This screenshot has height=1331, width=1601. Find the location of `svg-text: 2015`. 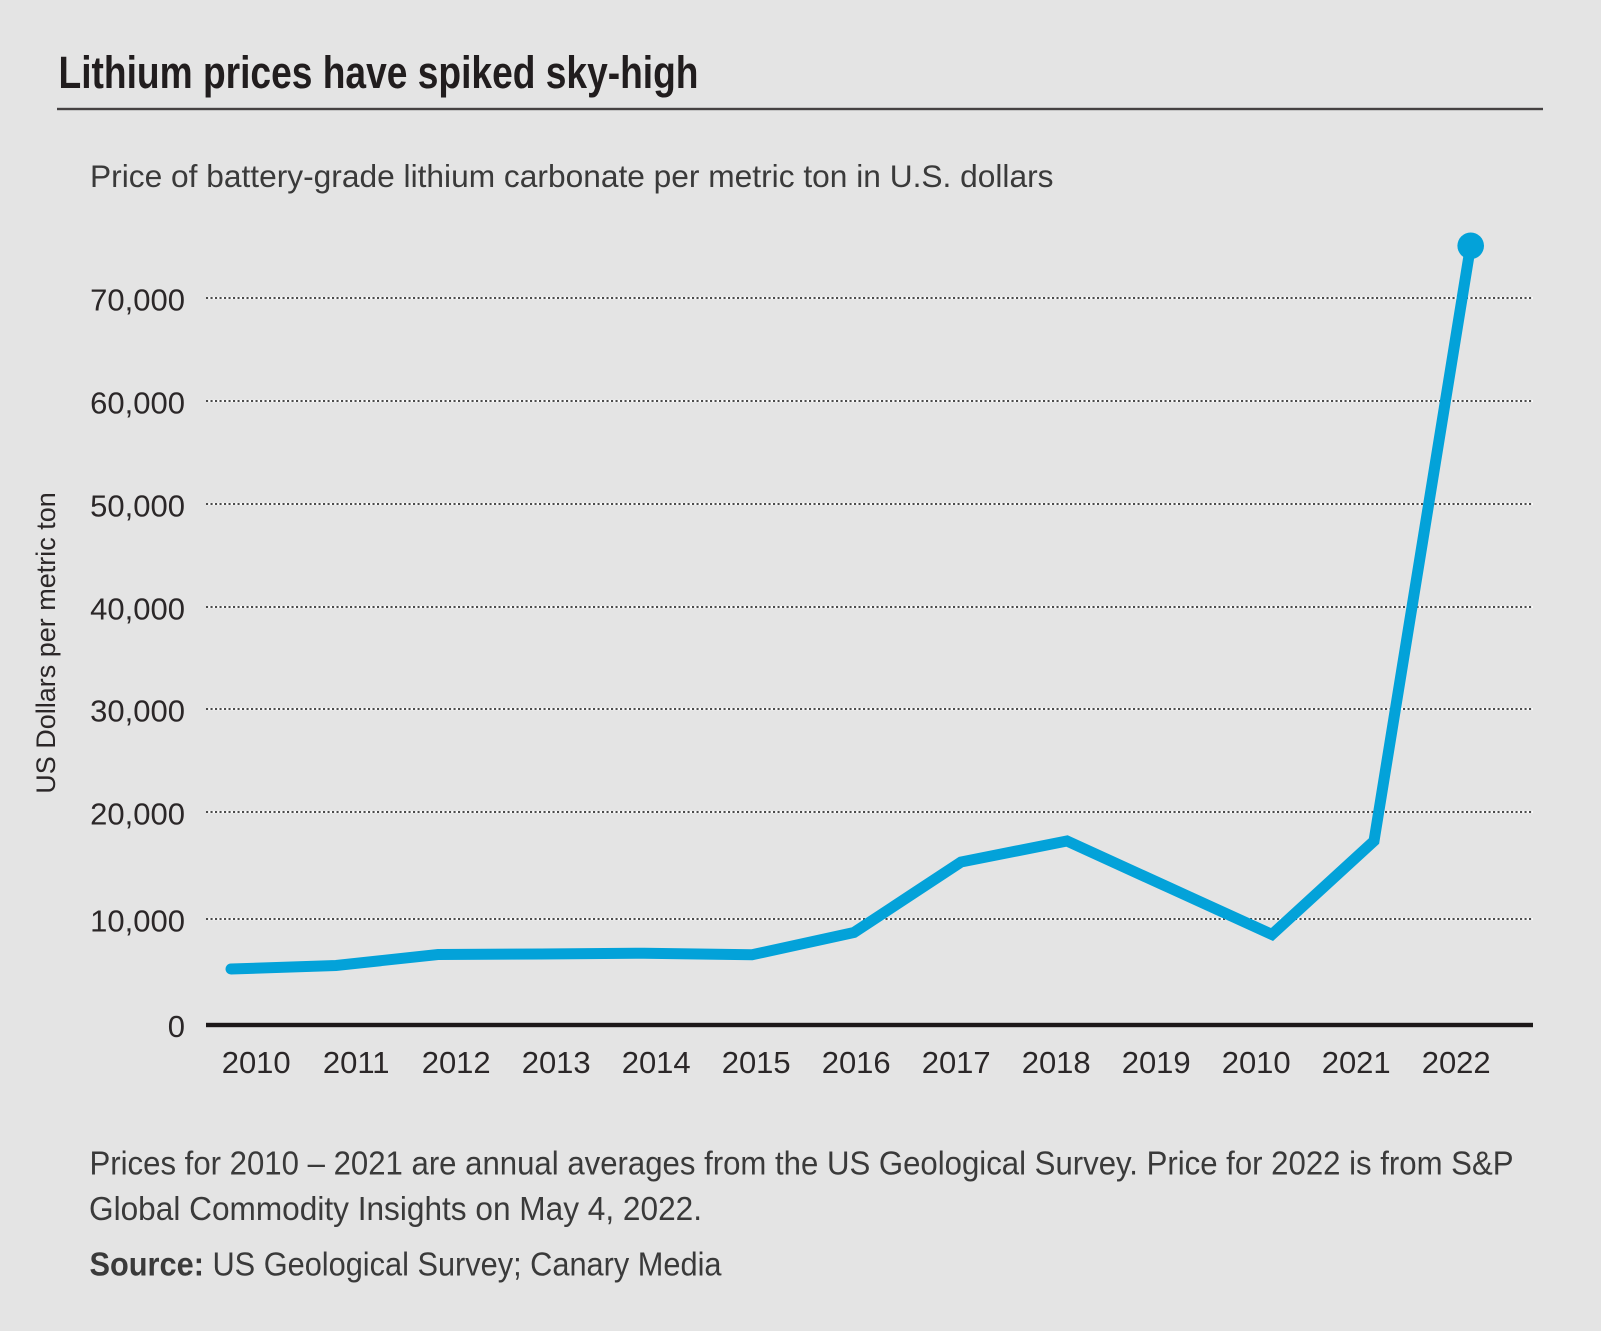

svg-text: 2015 is located at coordinates (756, 1062).